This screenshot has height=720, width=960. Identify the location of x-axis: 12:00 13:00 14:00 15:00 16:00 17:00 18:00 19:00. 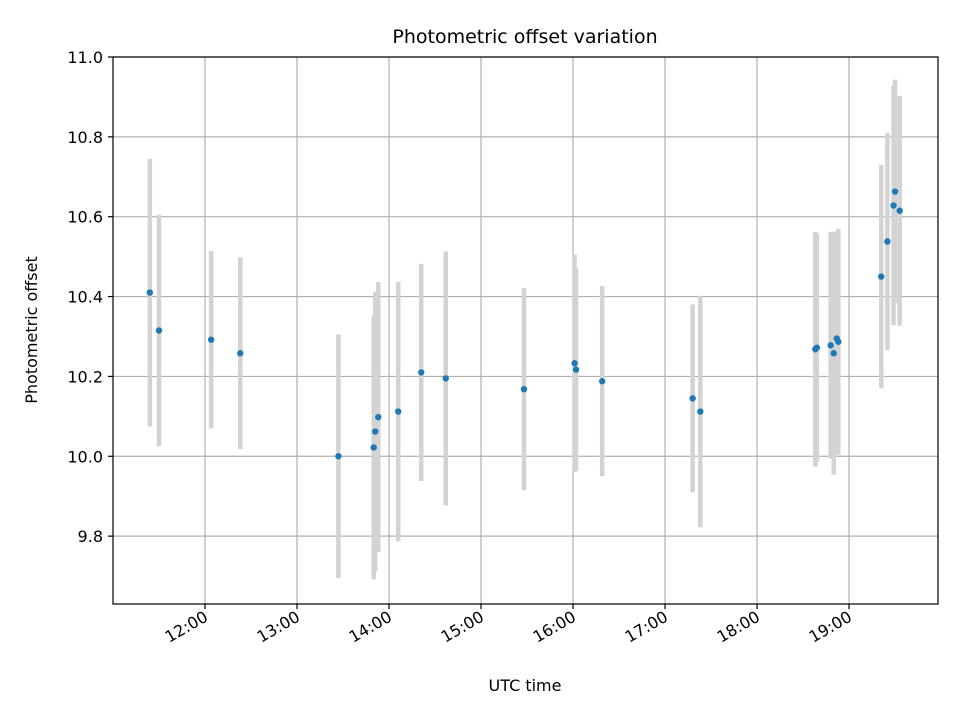
(508, 625).